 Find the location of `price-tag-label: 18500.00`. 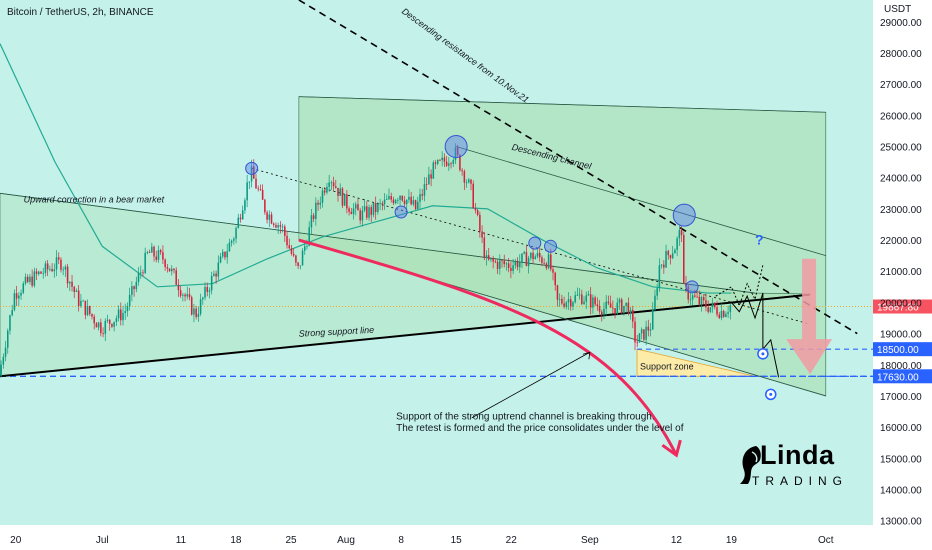

price-tag-label: 18500.00 is located at coordinates (898, 350).